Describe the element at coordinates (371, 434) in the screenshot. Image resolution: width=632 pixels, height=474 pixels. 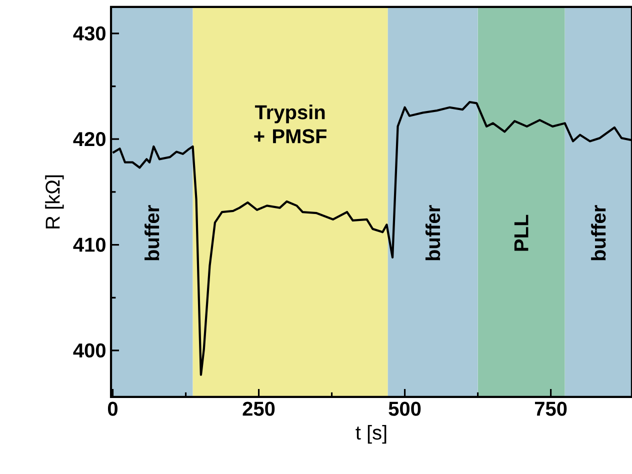
I see `x-axis-title: t [s]` at that location.